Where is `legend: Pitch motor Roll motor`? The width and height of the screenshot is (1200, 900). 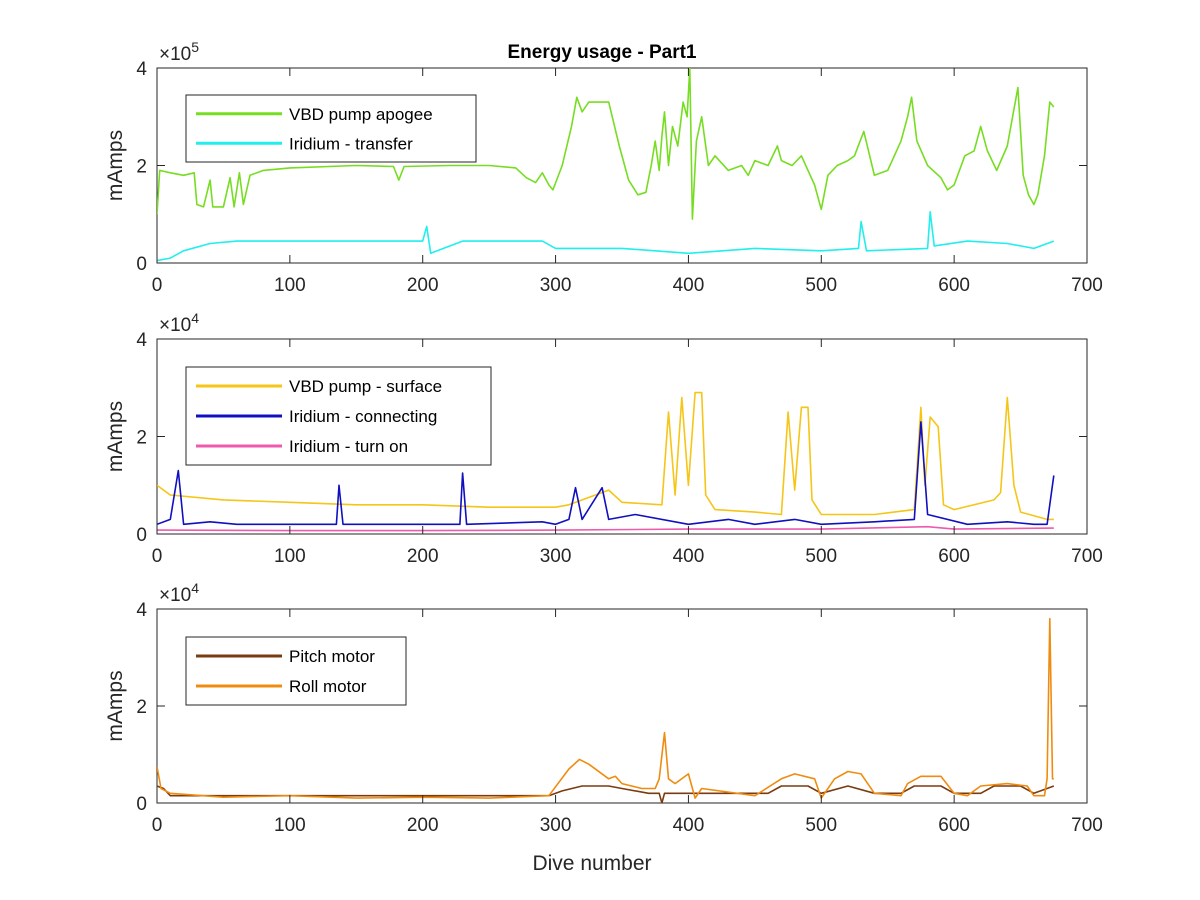
legend: Pitch motor Roll motor is located at coordinates (296, 671).